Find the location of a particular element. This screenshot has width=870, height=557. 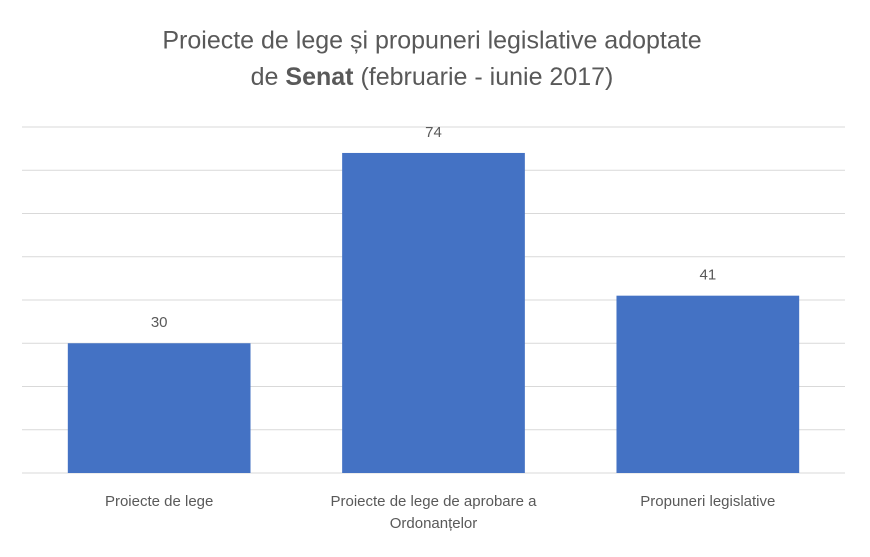

title-part: de is located at coordinates (265, 77).